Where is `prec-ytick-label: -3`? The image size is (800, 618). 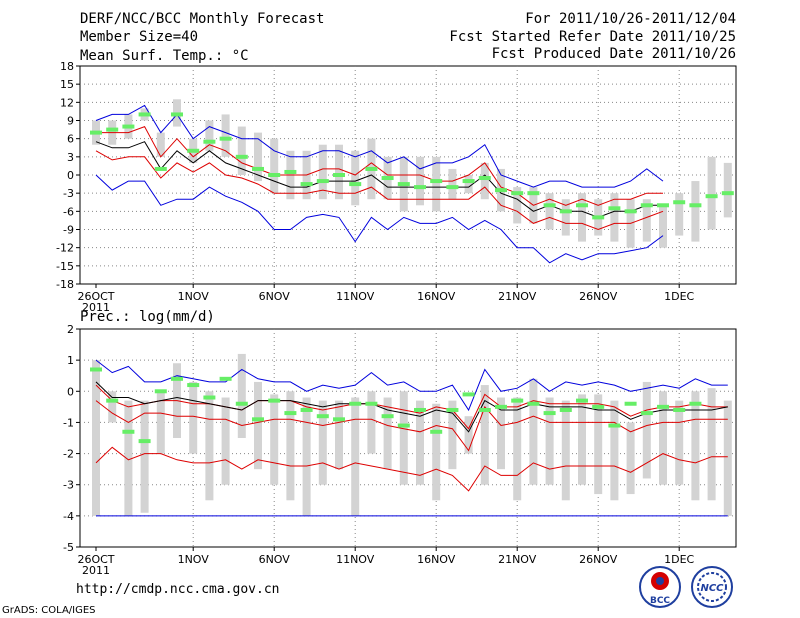 prec-ytick-label: -3 is located at coordinates (68, 485).